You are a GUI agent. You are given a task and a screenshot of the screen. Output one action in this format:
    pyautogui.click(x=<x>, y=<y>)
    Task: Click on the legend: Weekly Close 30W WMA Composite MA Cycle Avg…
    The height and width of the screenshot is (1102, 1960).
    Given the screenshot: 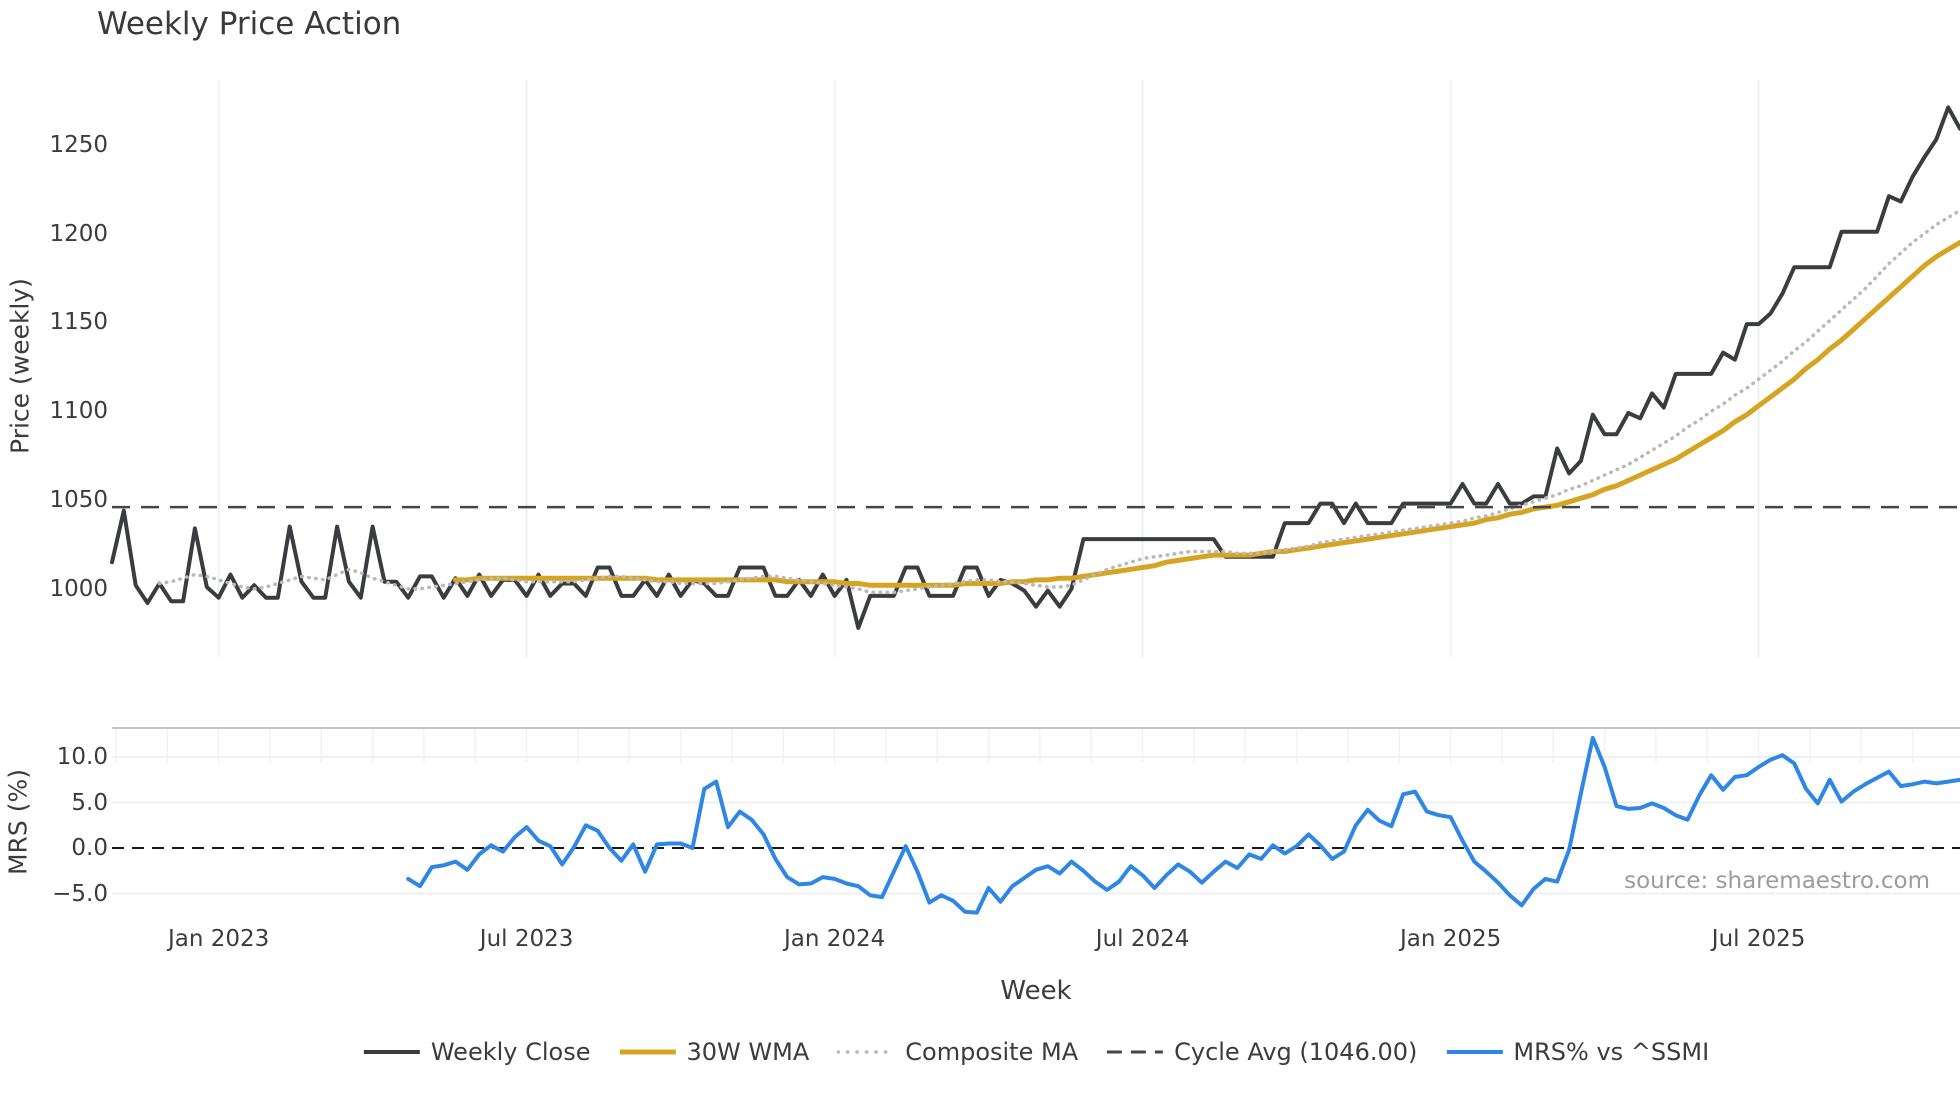 What is the action you would take?
    pyautogui.click(x=1036, y=1052)
    